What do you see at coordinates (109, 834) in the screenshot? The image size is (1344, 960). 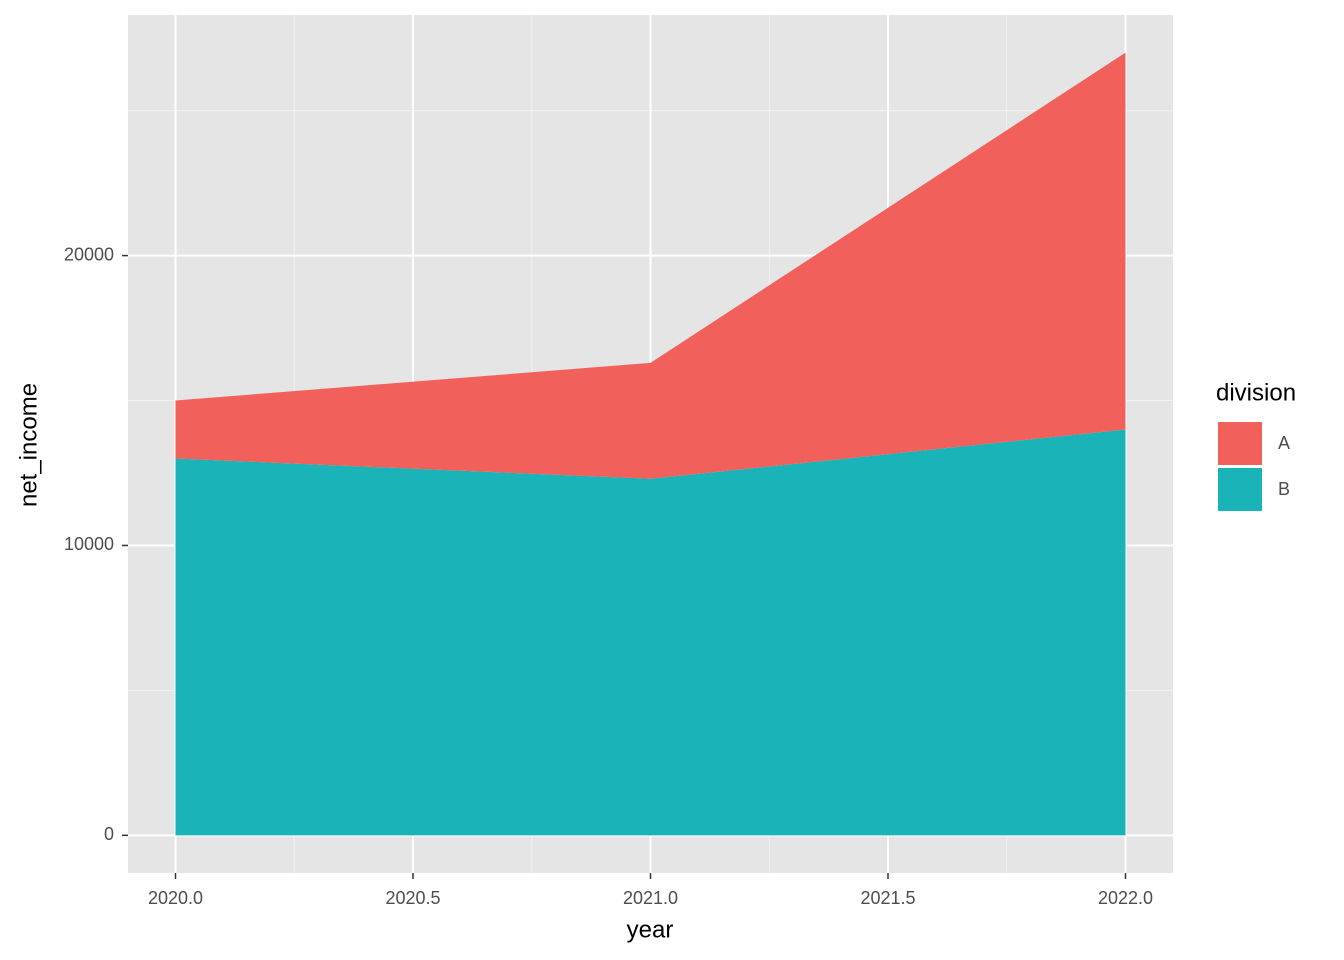 I see `y-tick-label: 0` at bounding box center [109, 834].